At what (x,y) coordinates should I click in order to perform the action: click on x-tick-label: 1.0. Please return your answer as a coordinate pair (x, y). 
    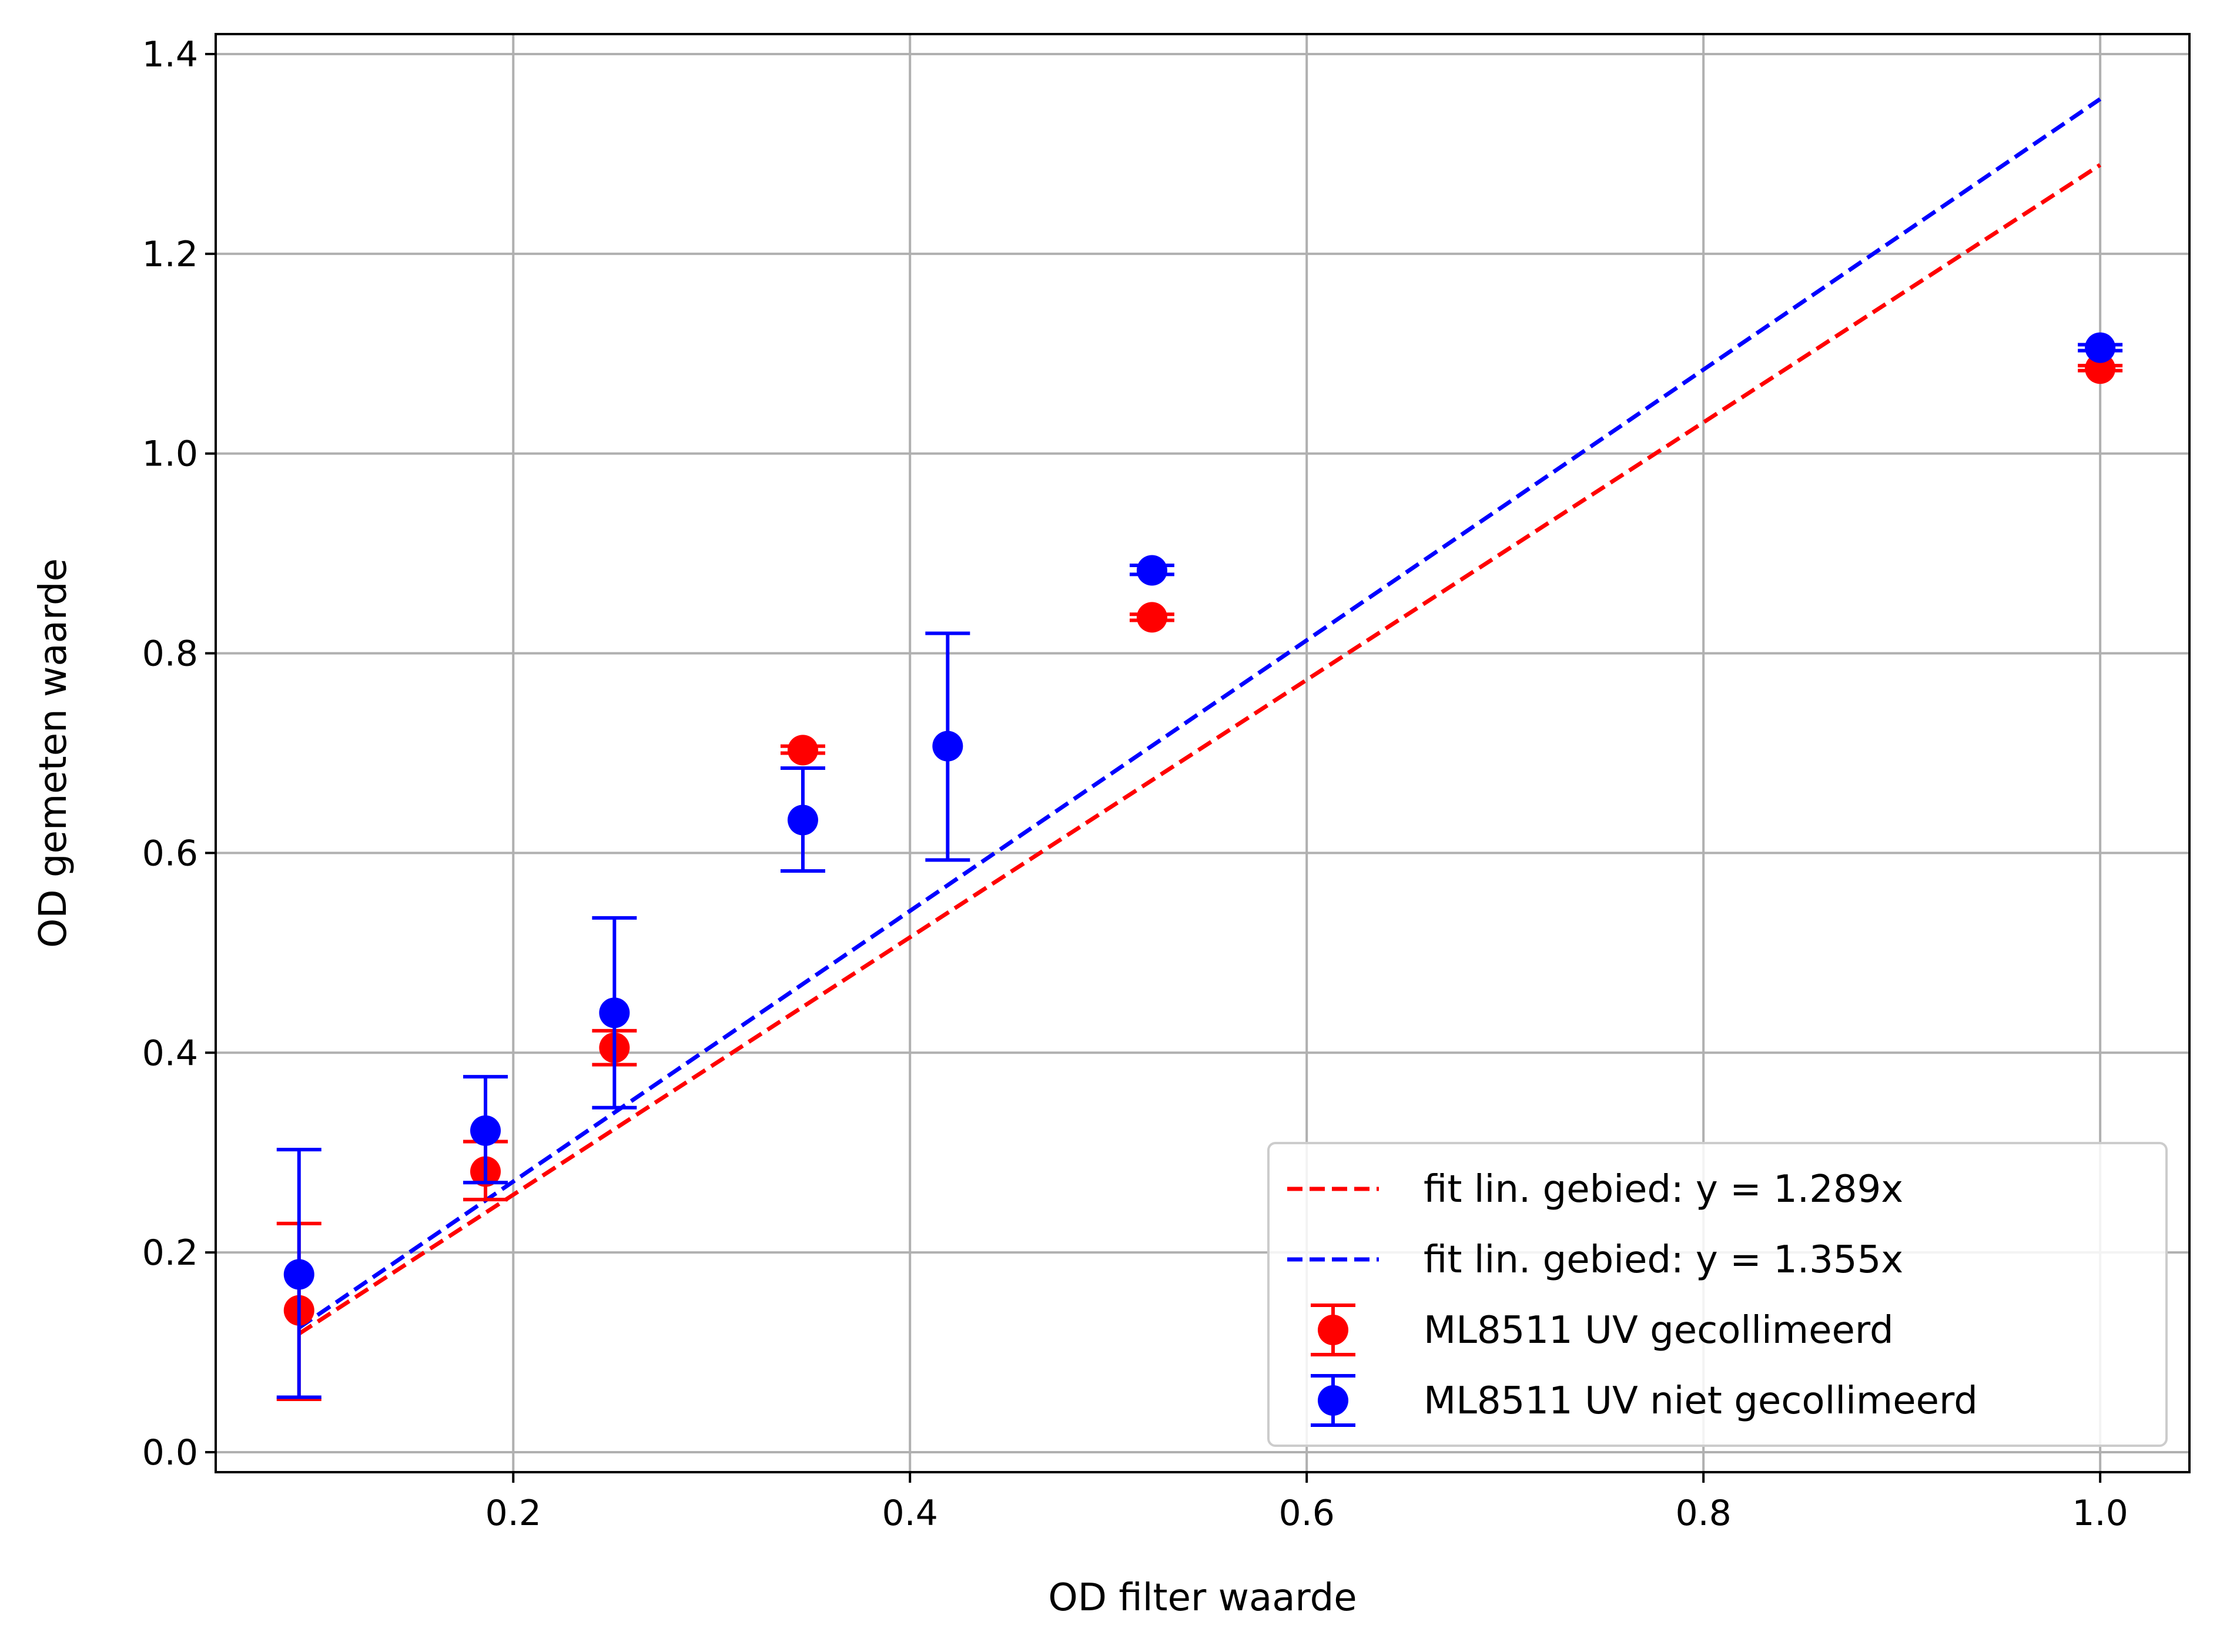
    Looking at the image, I should click on (2100, 1514).